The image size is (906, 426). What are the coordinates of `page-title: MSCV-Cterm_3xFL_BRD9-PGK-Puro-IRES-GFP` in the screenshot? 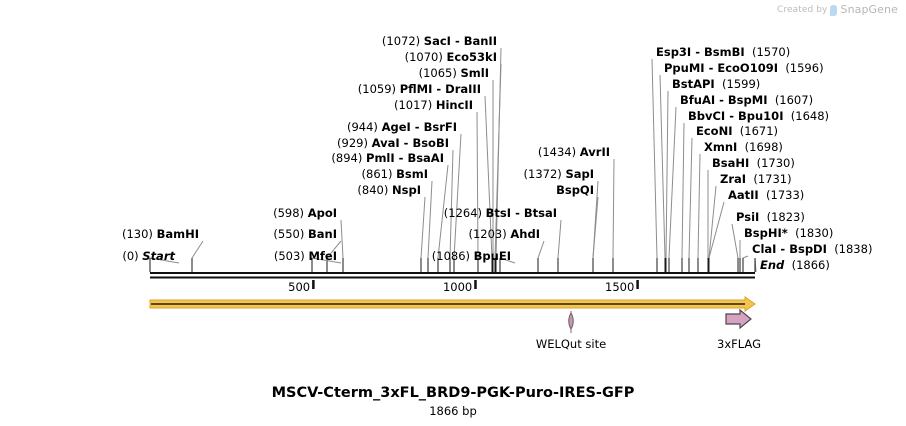 It's located at (453, 393).